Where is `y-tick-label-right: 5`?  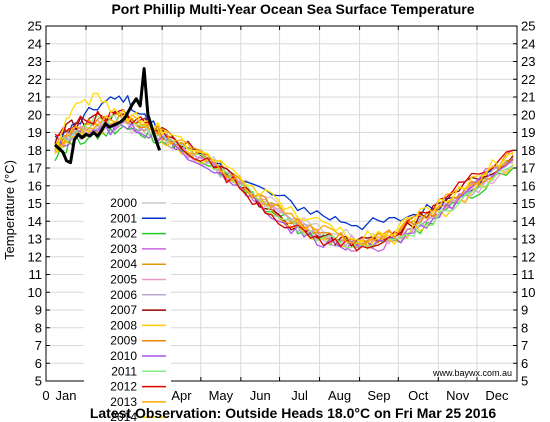
y-tick-label-right: 5 is located at coordinates (524, 381).